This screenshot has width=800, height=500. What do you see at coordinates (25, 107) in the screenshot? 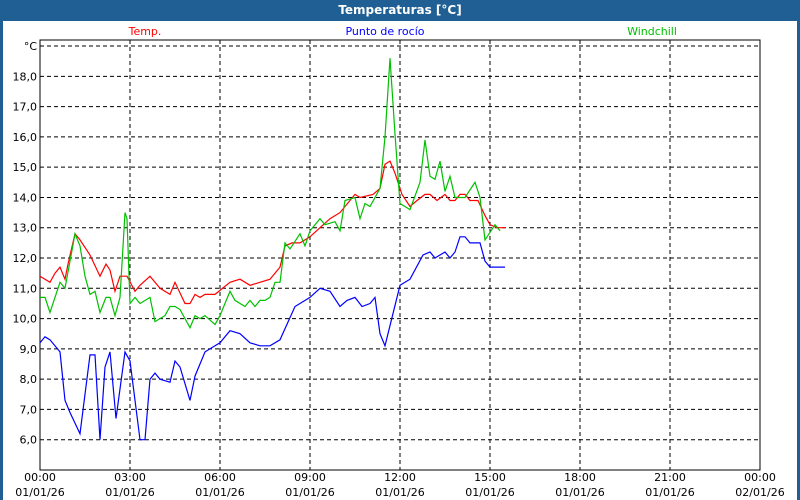
I see `y-tick-label: 17,0` at bounding box center [25, 107].